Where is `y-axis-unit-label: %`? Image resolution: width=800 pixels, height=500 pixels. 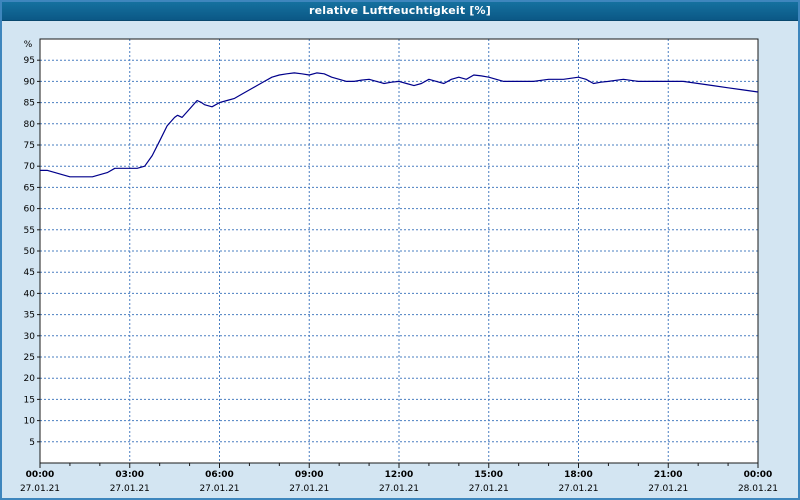
y-axis-unit-label: % is located at coordinates (28, 45).